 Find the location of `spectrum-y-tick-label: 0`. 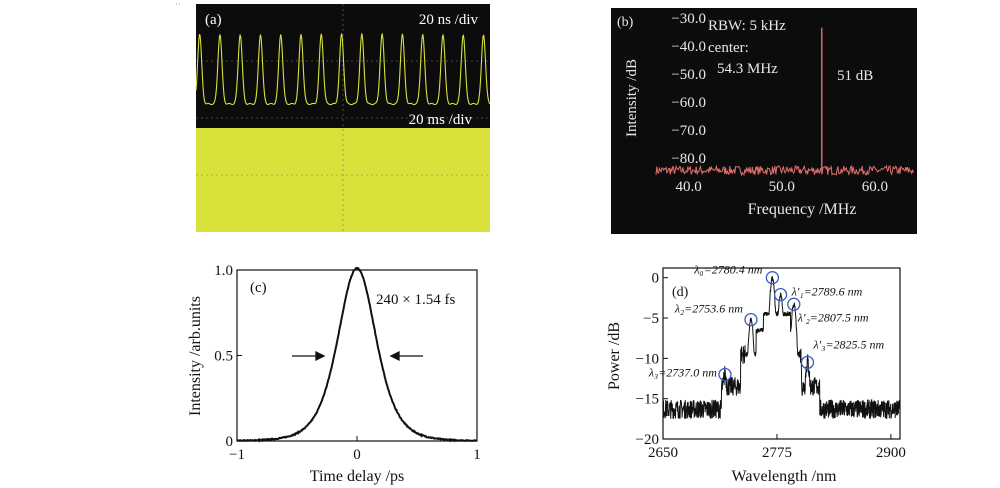

spectrum-y-tick-label: 0 is located at coordinates (656, 279).